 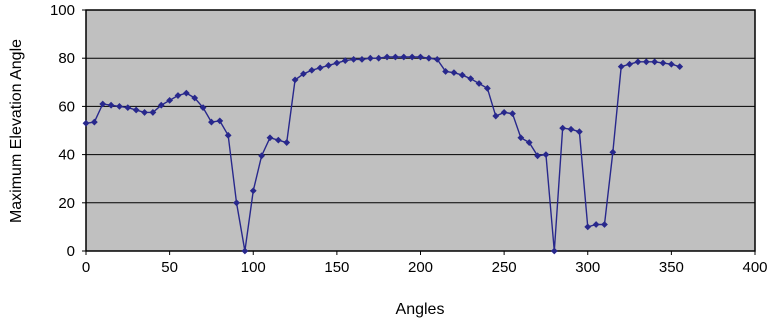 I want to click on y-tick-label: 100, so click(x=62, y=10).